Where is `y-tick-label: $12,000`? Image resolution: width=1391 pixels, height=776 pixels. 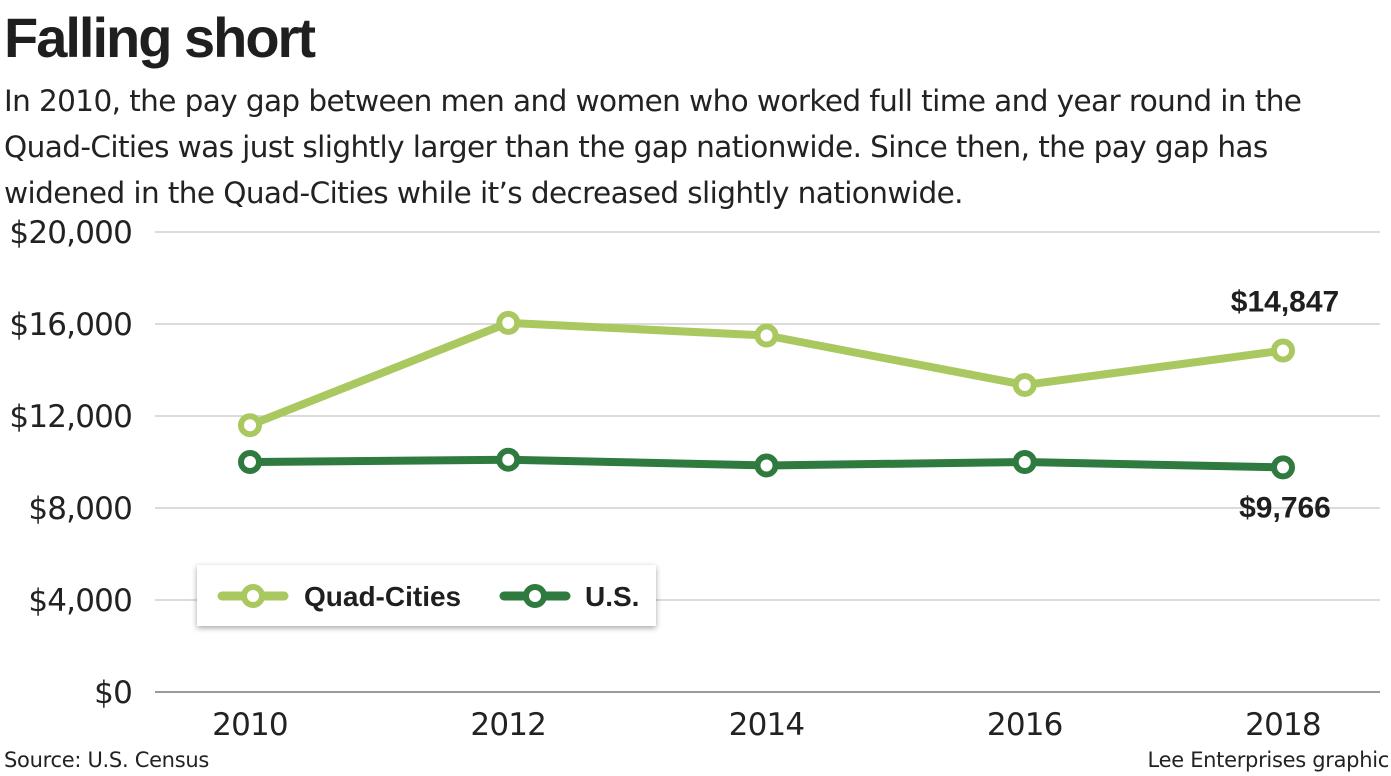 y-tick-label: $12,000 is located at coordinates (70, 417).